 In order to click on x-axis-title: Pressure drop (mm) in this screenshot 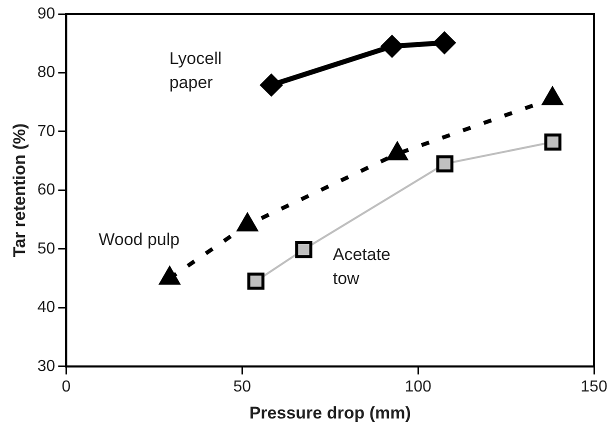, I will do `click(330, 412)`.